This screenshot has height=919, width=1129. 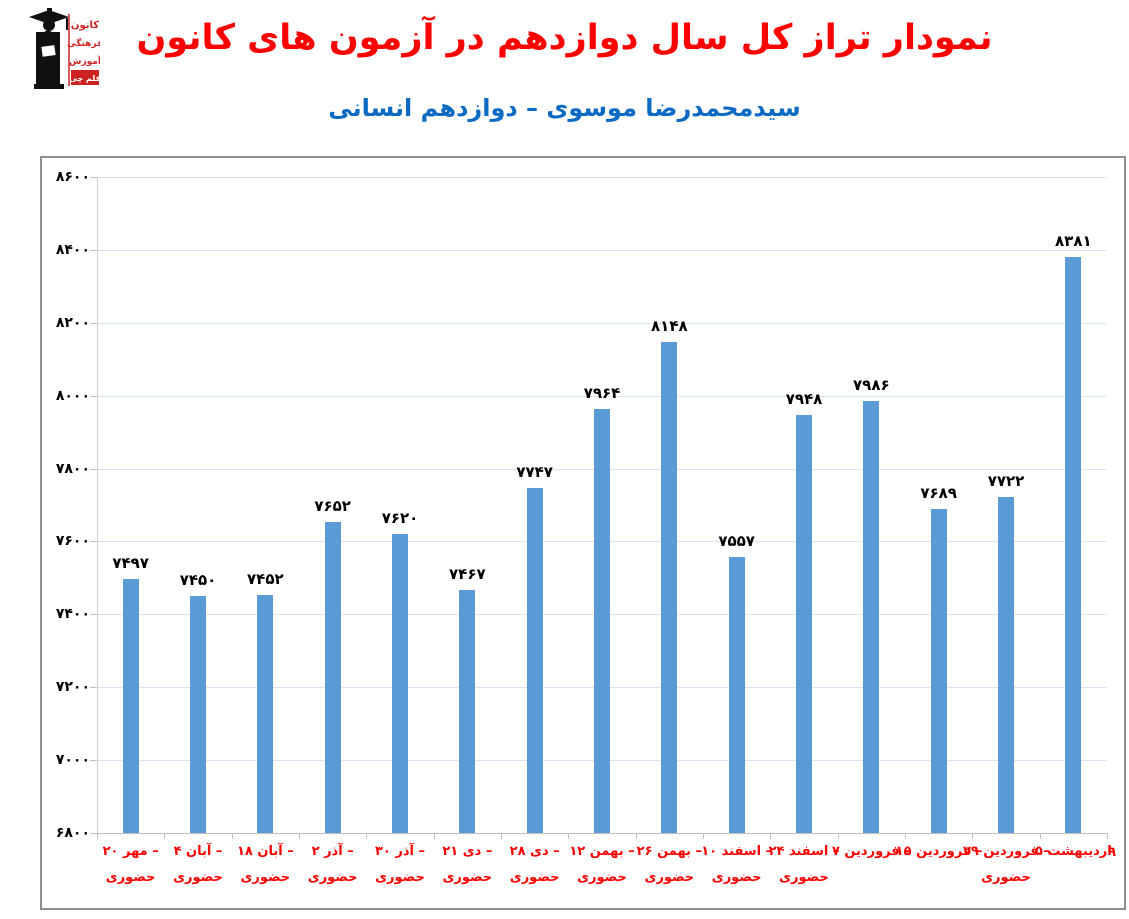 I want to click on bar-value-label: ۸۱۴۸, so click(x=669, y=325).